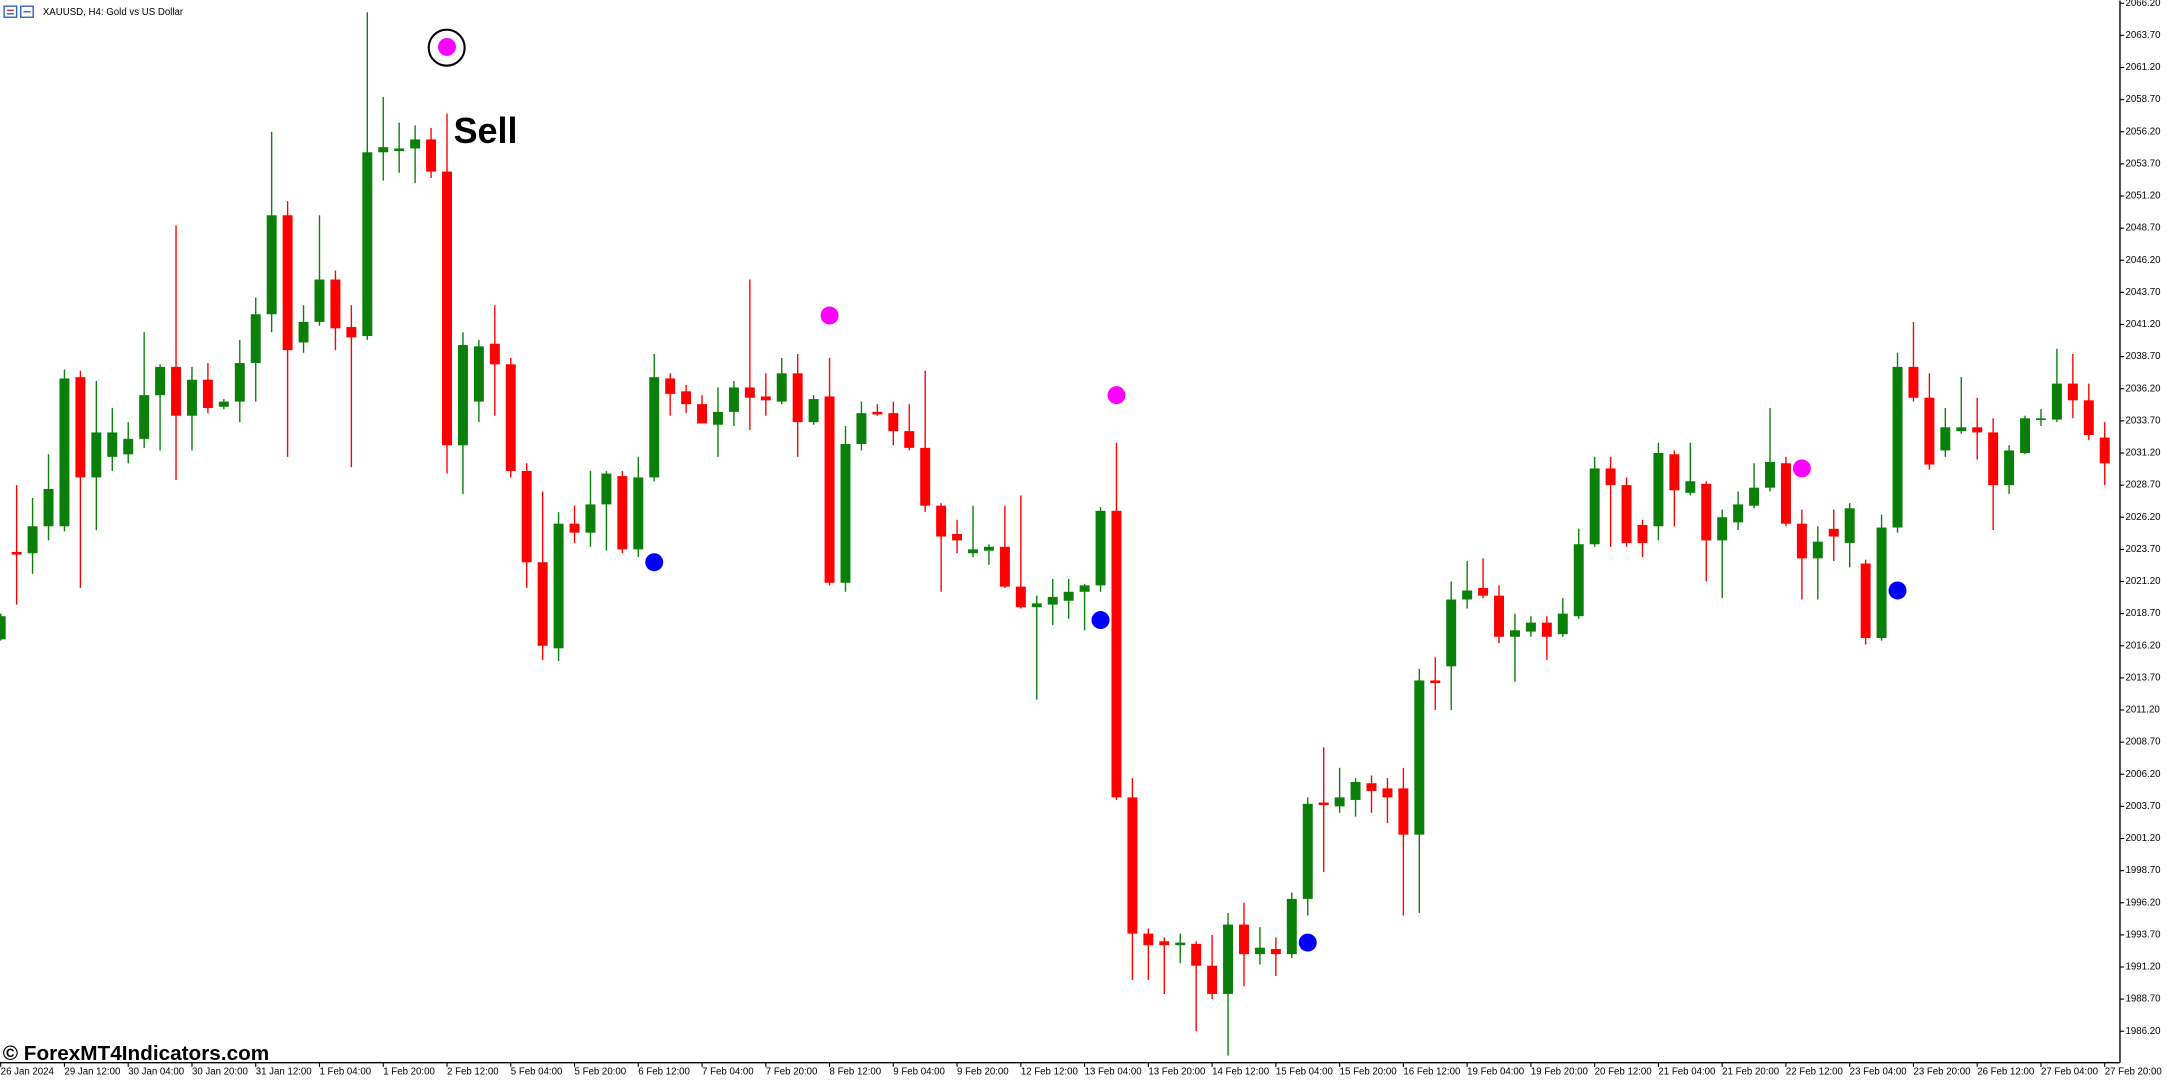  What do you see at coordinates (2143, 613) in the screenshot?
I see `y-tick-label: 2018.70` at bounding box center [2143, 613].